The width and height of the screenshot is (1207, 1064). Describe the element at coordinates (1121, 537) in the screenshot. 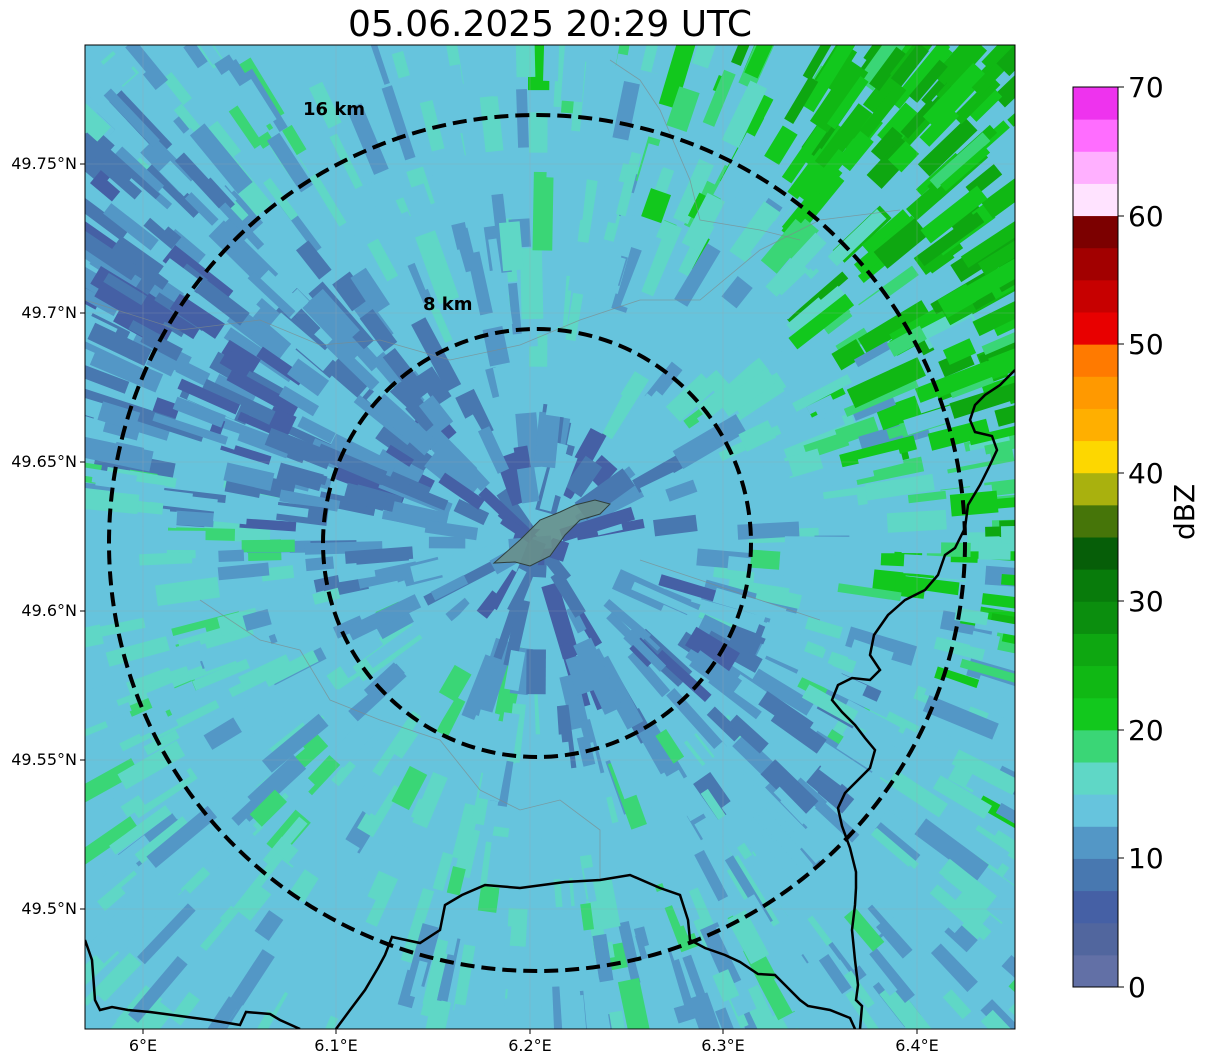

I see `colorbar-ticks` at that location.